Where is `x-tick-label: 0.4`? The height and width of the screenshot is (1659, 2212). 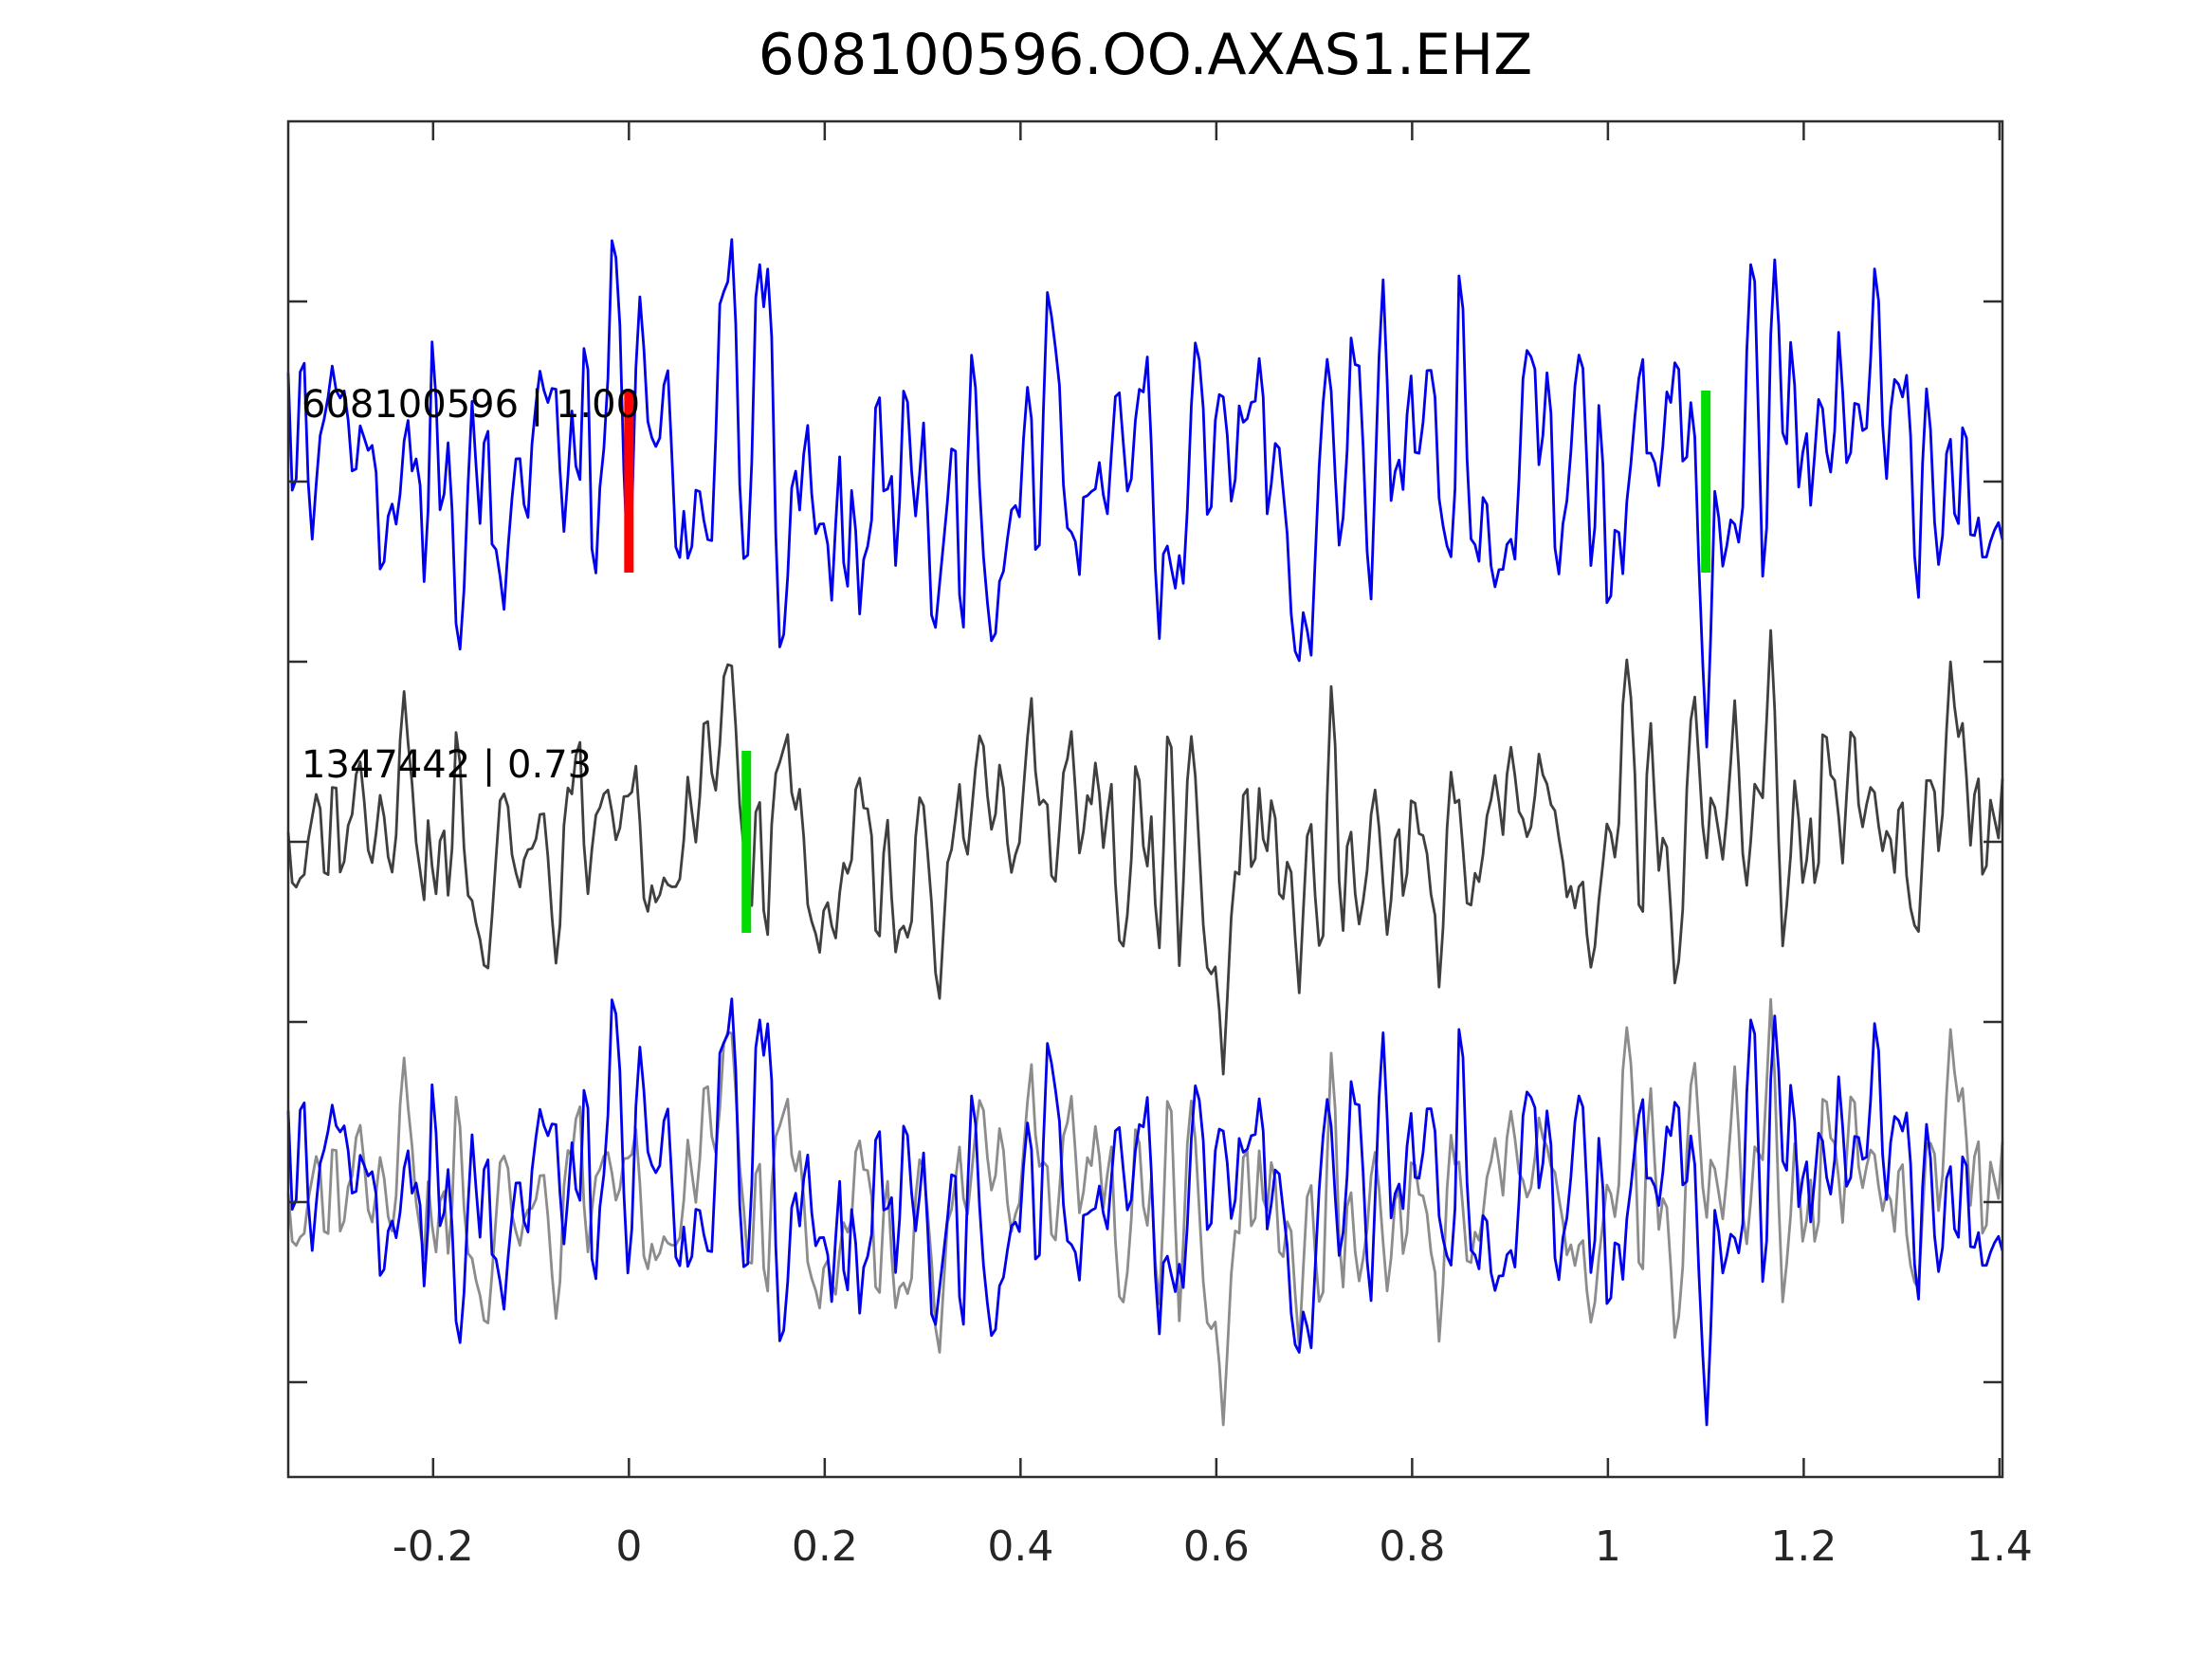 x-tick-label: 0.4 is located at coordinates (1020, 1546).